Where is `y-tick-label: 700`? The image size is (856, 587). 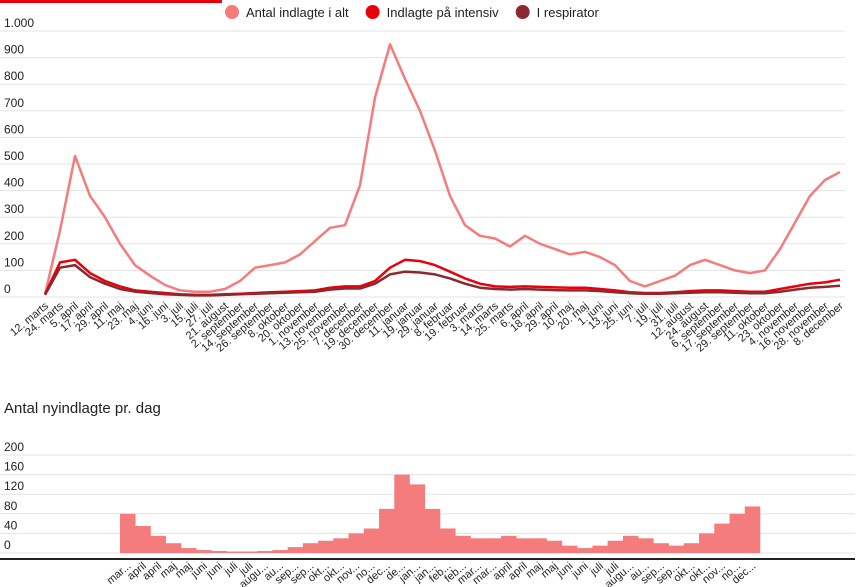 y-tick-label: 700 is located at coordinates (14, 103).